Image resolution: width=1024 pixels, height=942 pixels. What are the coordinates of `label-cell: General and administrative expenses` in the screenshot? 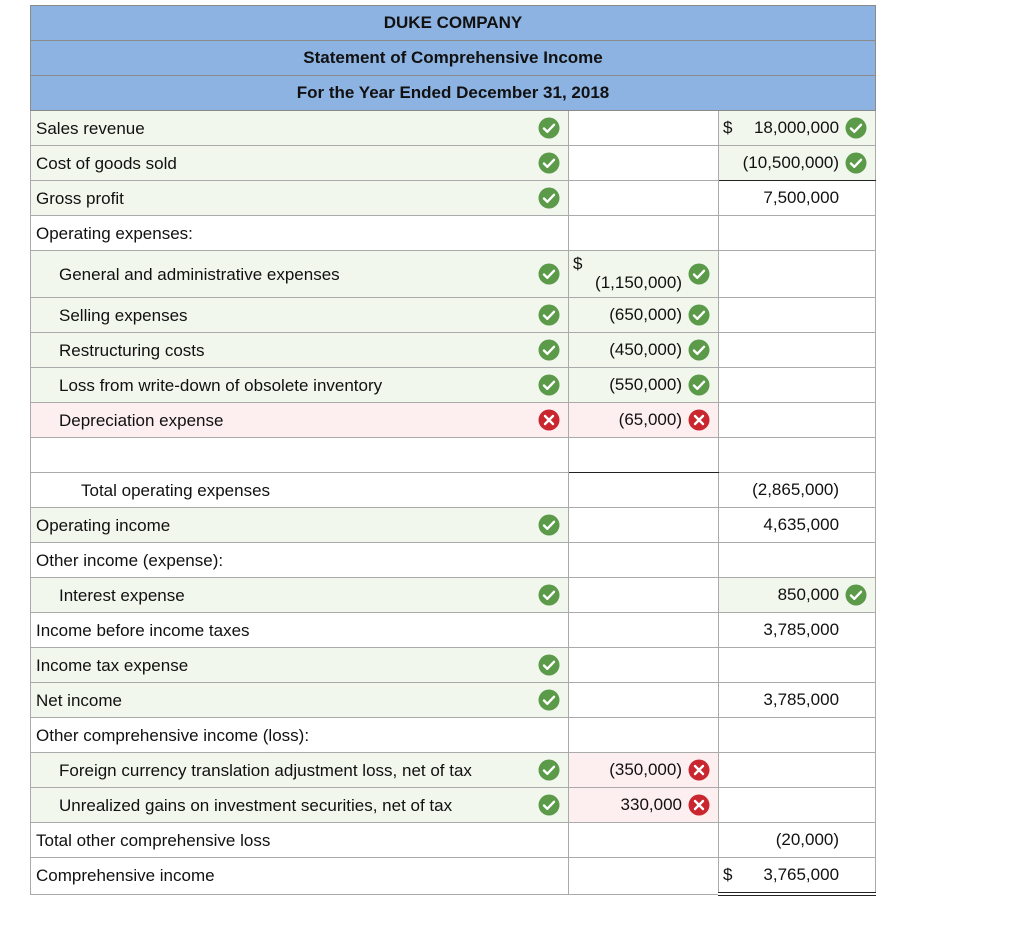 It's located at (299, 274).